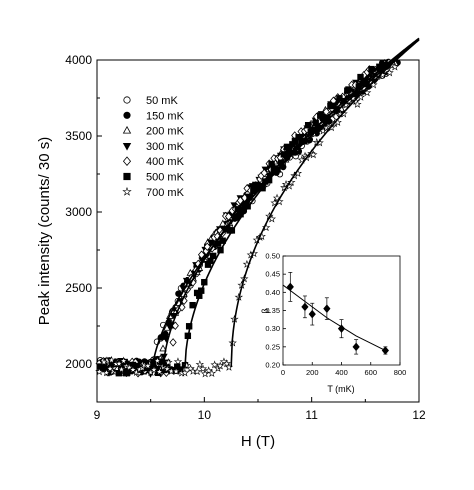 This screenshot has height=490, width=474. What do you see at coordinates (340, 389) in the screenshot?
I see `inset-x-axis-title: T (mK)` at bounding box center [340, 389].